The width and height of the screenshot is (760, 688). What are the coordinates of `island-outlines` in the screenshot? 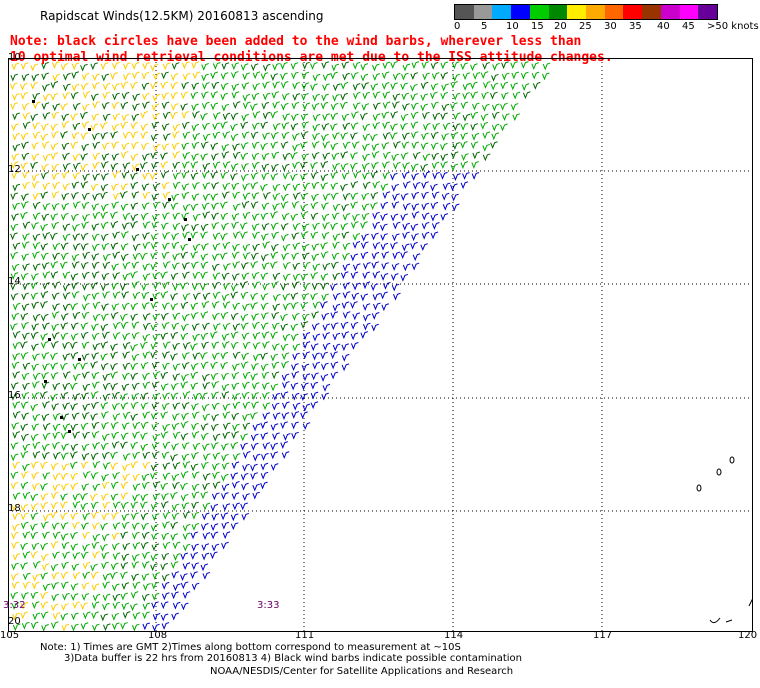 It's located at (724, 540).